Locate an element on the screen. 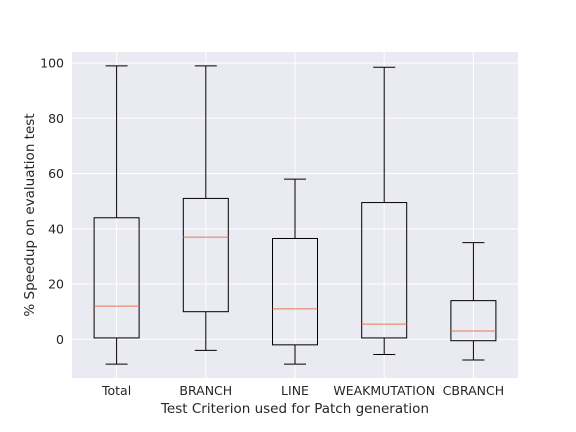 This screenshot has width=576, height=432. box-cbranch is located at coordinates (473, 301).